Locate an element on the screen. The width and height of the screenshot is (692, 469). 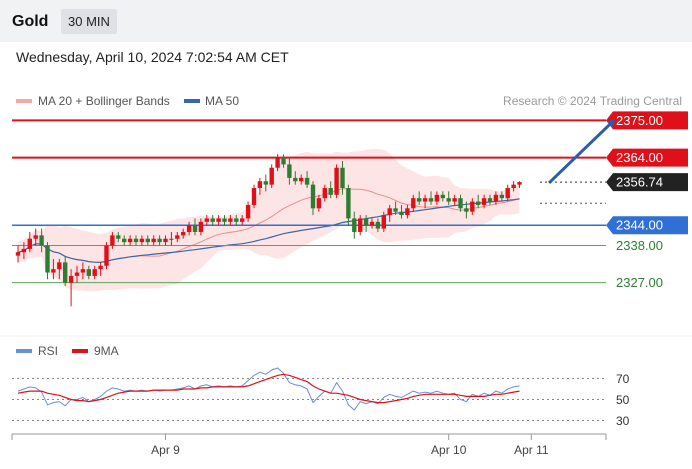
rsi-legend-label: RSI is located at coordinates (48, 351).